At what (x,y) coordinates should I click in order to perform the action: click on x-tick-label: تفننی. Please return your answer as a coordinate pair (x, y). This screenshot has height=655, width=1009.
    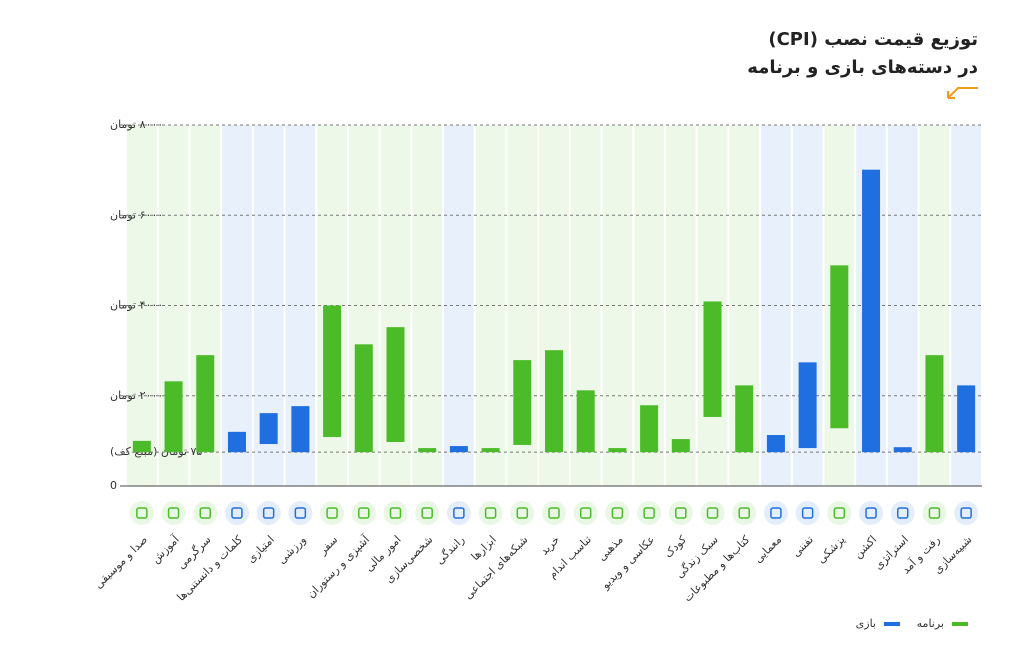
    Looking at the image, I should click on (802, 546).